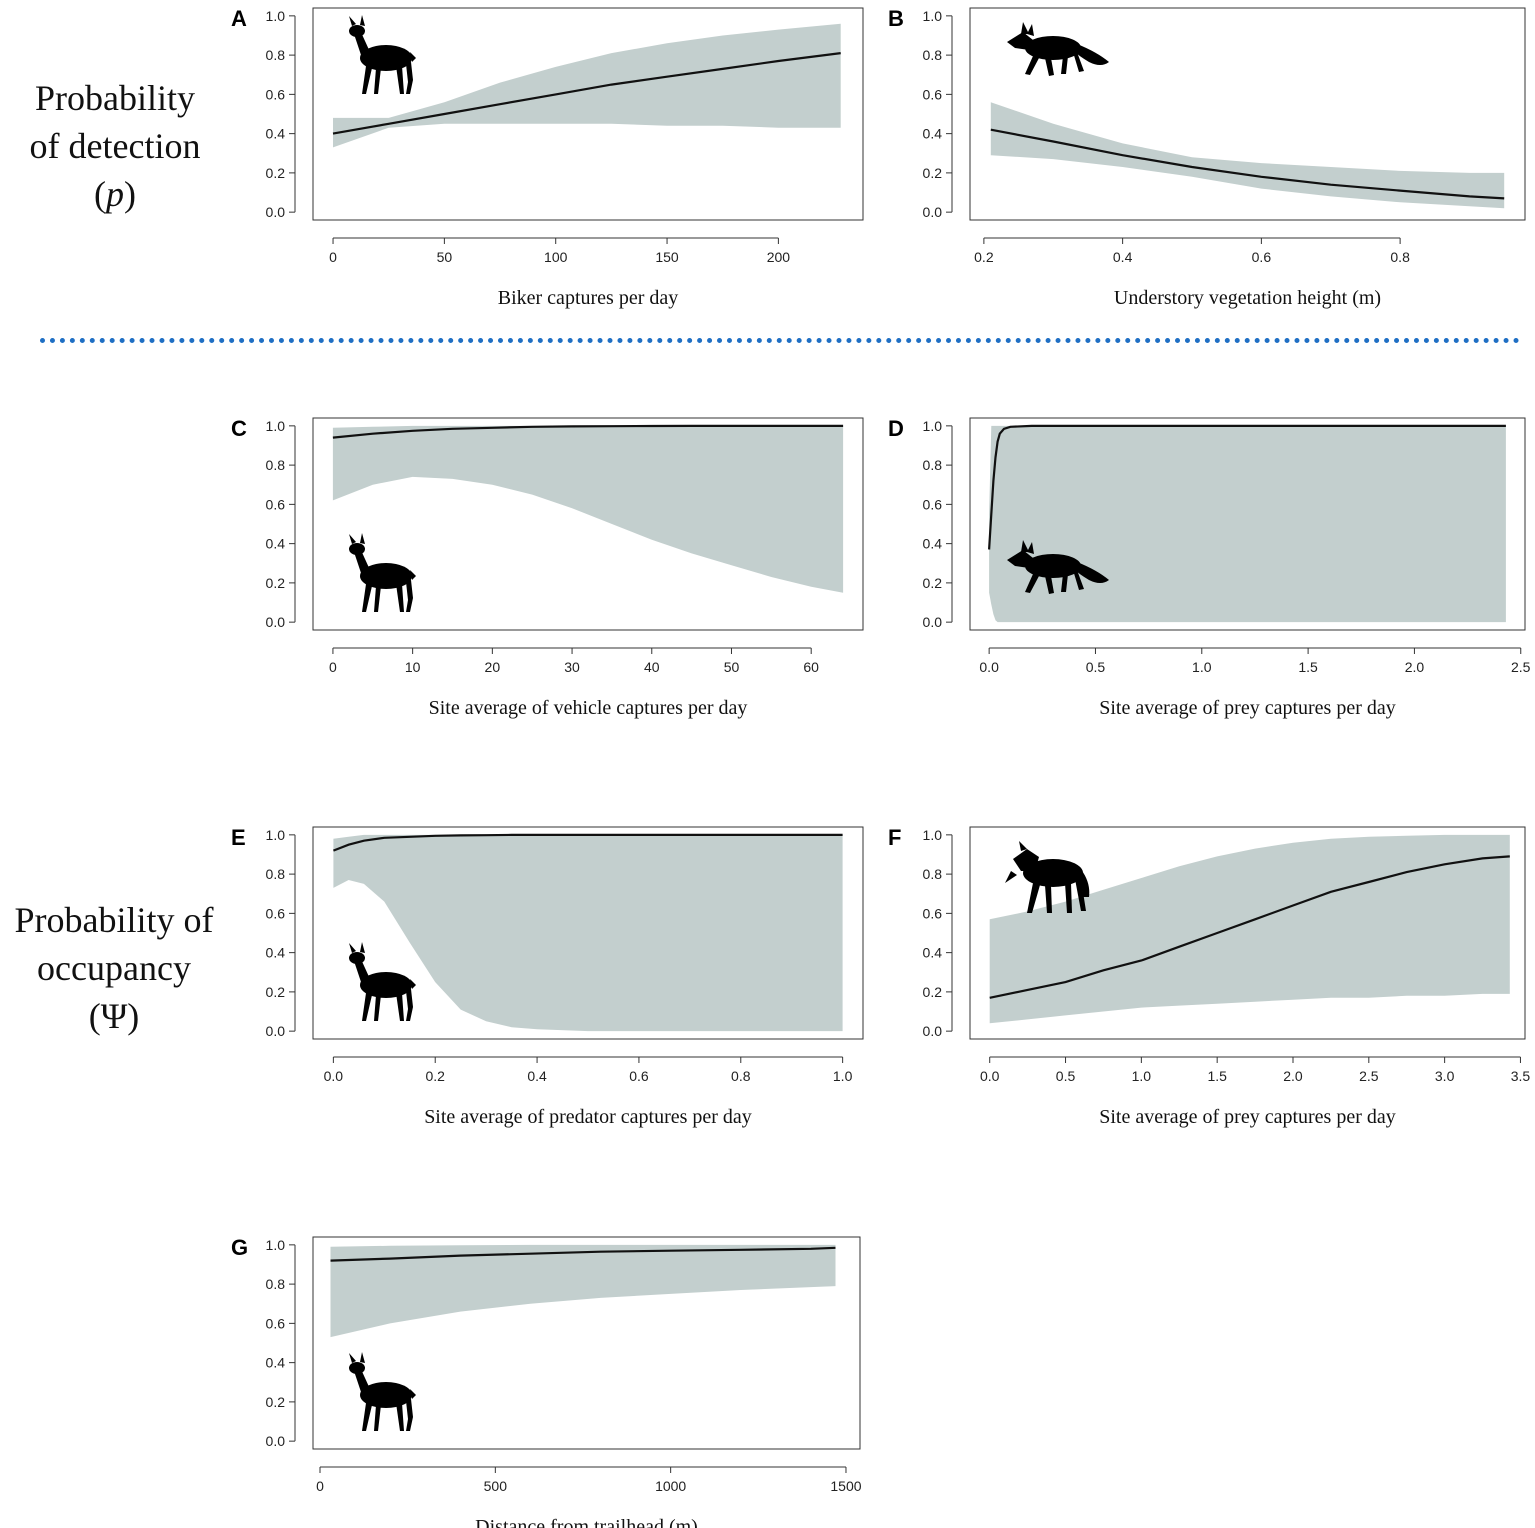 The image size is (1535, 1528). What do you see at coordinates (1262, 257) in the screenshot?
I see `panel-b-x-tick-label: 0.6` at bounding box center [1262, 257].